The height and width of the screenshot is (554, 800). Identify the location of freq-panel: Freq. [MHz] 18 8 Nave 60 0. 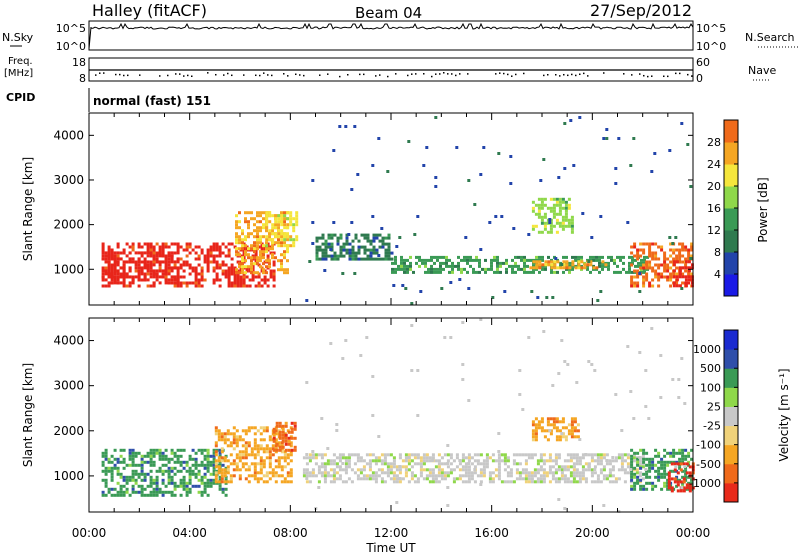
(390, 70).